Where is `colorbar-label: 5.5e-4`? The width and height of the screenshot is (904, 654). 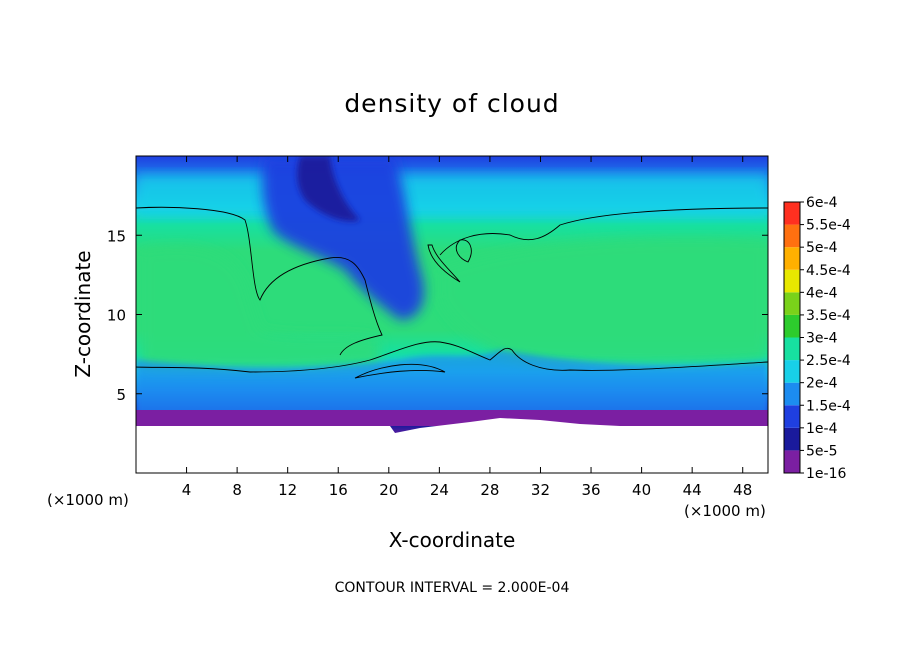
colorbar-label: 5.5e-4 is located at coordinates (828, 226).